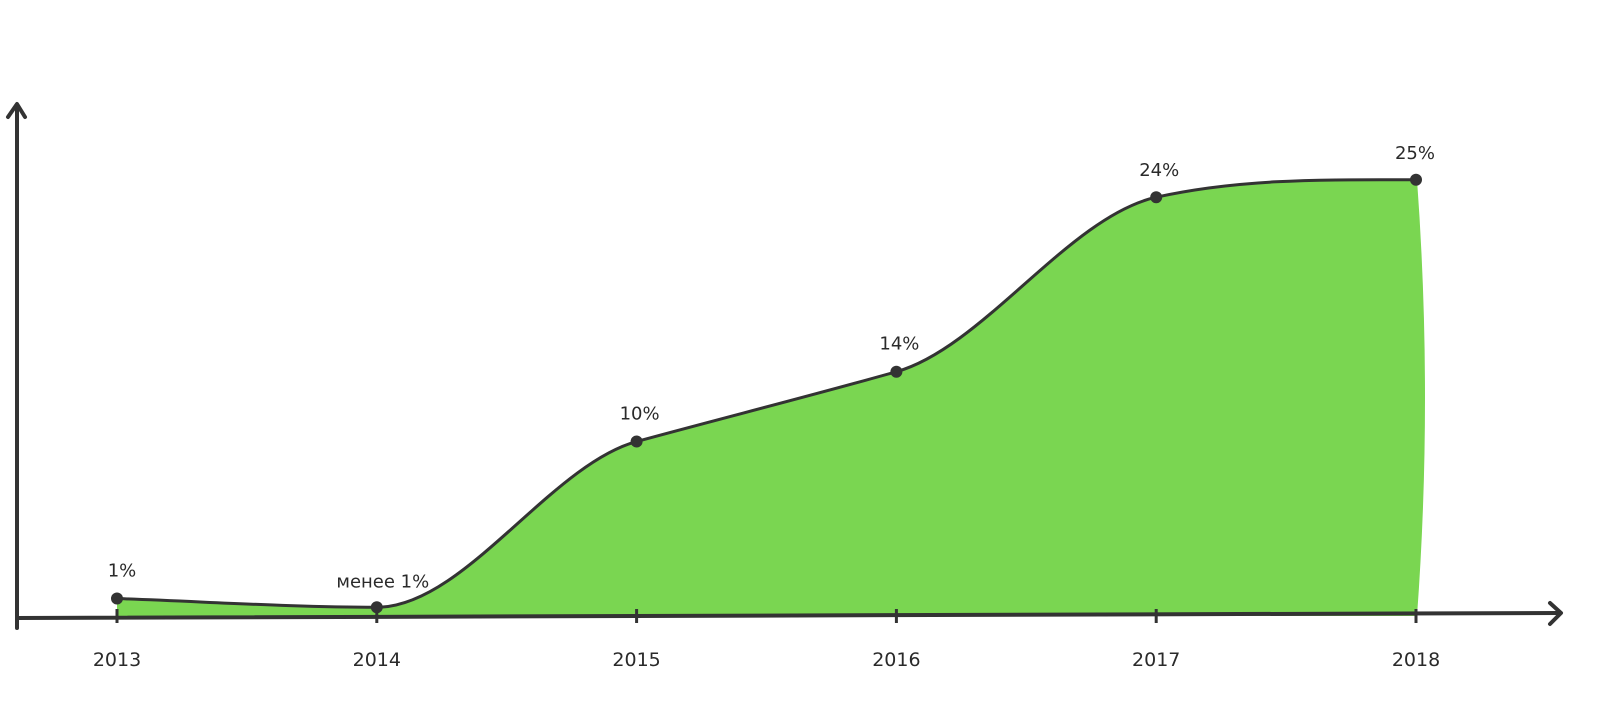 The height and width of the screenshot is (716, 1599). Describe the element at coordinates (1159, 170) in the screenshot. I see `data-label: 24%` at that location.